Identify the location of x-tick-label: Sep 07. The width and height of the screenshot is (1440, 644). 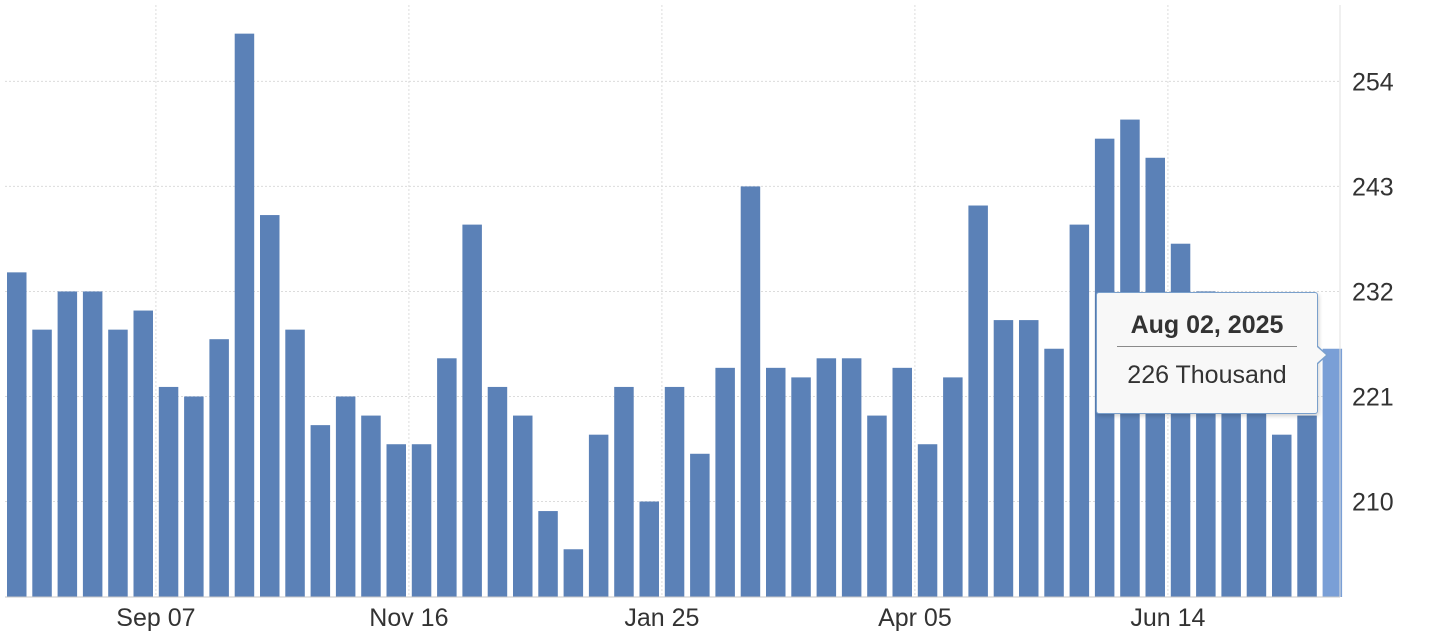
(155, 618).